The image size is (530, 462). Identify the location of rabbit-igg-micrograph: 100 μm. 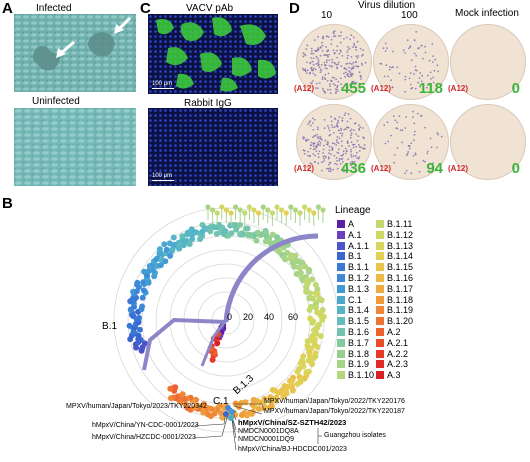
(213, 147).